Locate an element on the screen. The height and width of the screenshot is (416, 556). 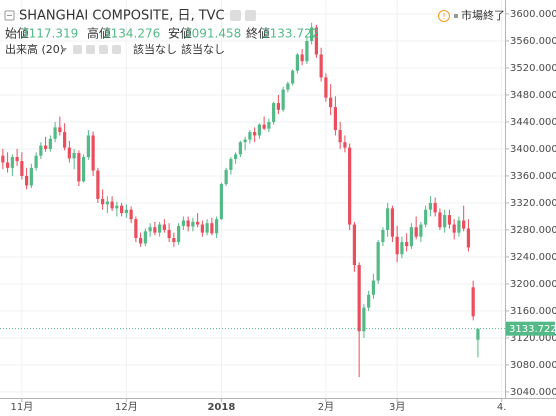
x-tick-label: 12月 is located at coordinates (126, 407).